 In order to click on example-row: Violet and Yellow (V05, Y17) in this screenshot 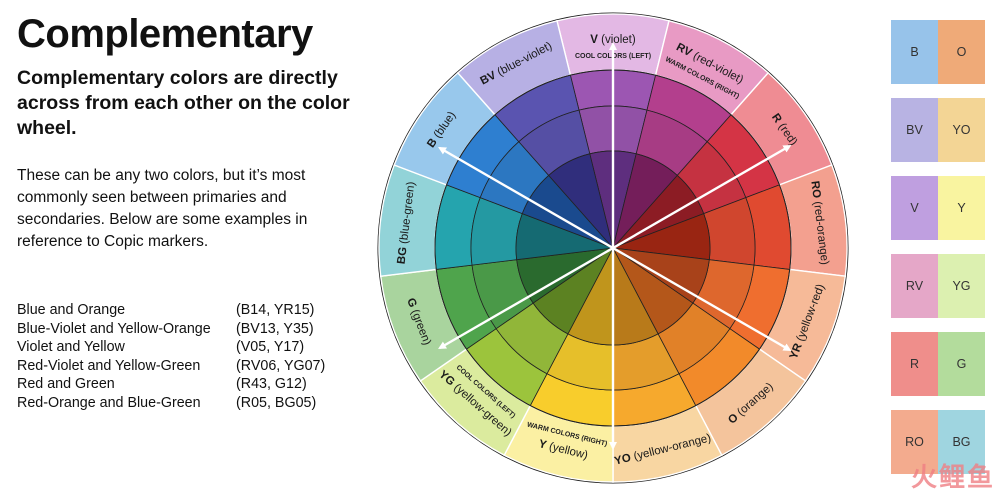, I will do `click(187, 347)`.